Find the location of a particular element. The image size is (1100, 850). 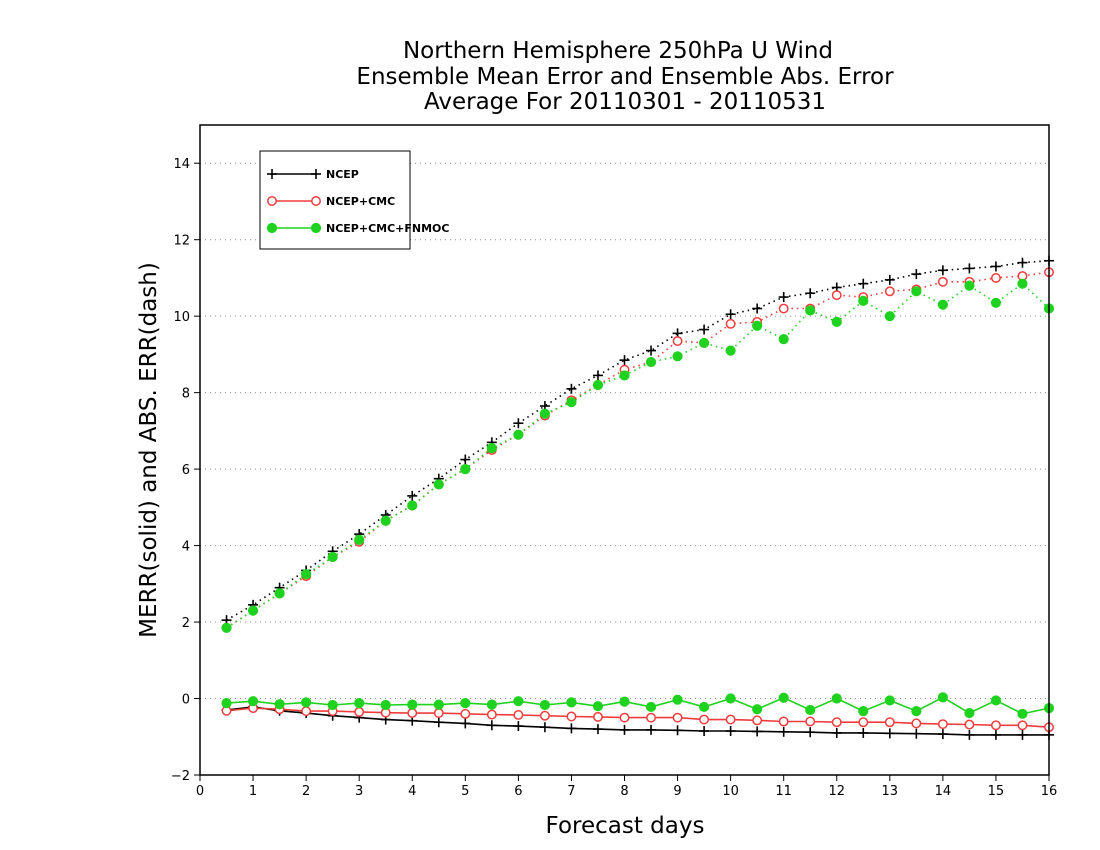

legend-box is located at coordinates (335, 200).